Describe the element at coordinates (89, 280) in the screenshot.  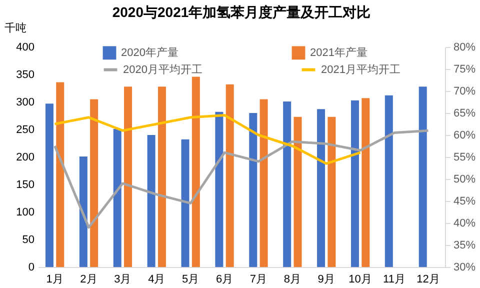
I see `x-tick-label: 2月` at that location.